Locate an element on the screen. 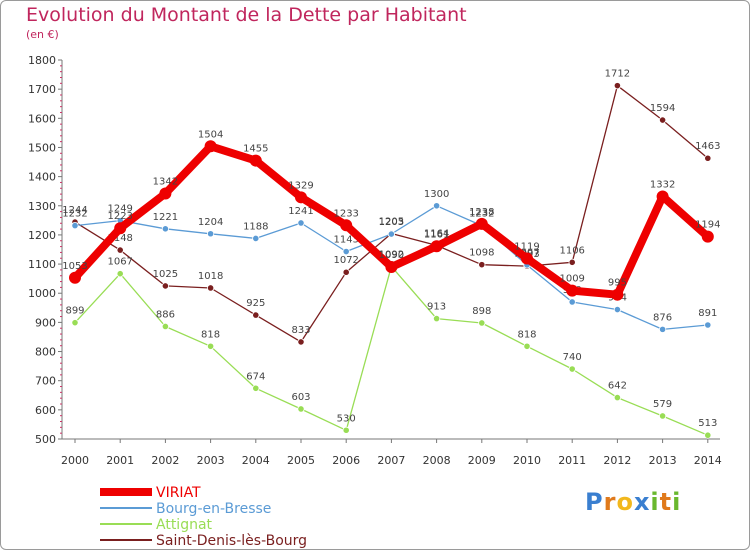 The height and width of the screenshot is (550, 750). y-tick-label: 1700 is located at coordinates (42, 89).